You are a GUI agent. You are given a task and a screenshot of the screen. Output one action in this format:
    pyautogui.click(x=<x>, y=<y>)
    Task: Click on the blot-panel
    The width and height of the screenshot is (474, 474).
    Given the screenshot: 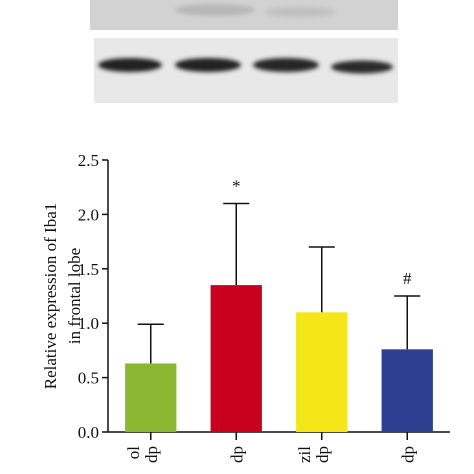 What is the action you would take?
    pyautogui.click(x=244, y=15)
    